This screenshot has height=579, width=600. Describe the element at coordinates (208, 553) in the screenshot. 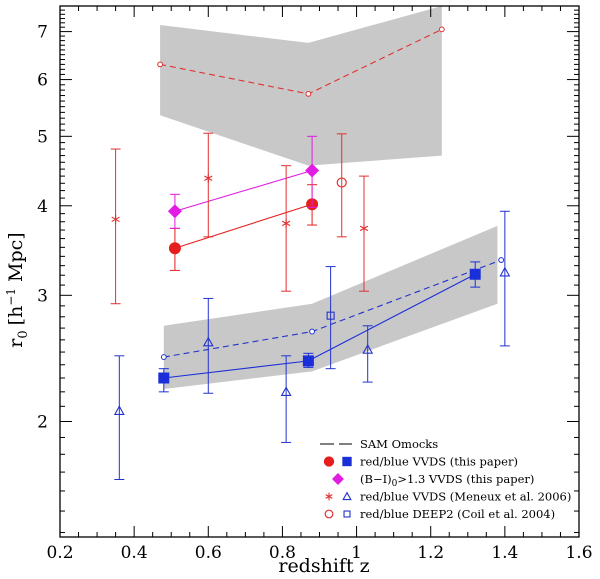

I see `x-tick-label: 0.6` at that location.